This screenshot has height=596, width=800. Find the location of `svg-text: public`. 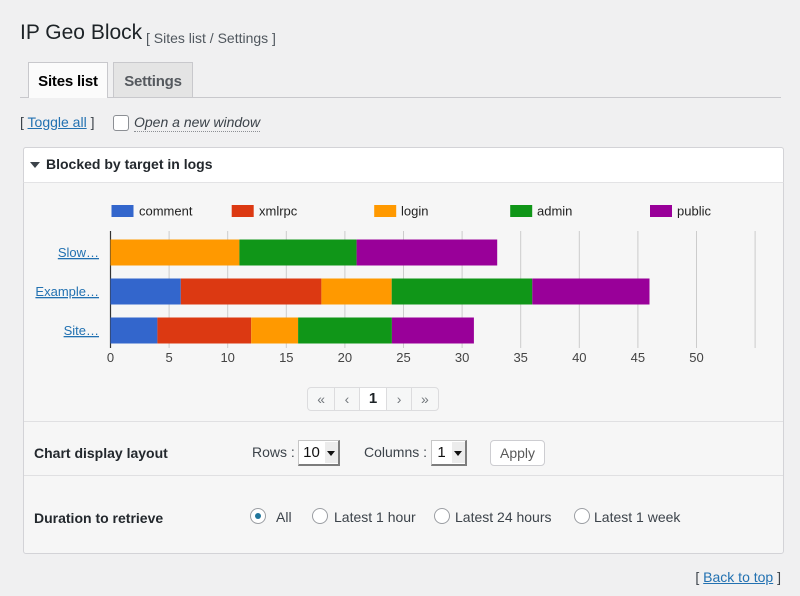

svg-text: public is located at coordinates (694, 211).